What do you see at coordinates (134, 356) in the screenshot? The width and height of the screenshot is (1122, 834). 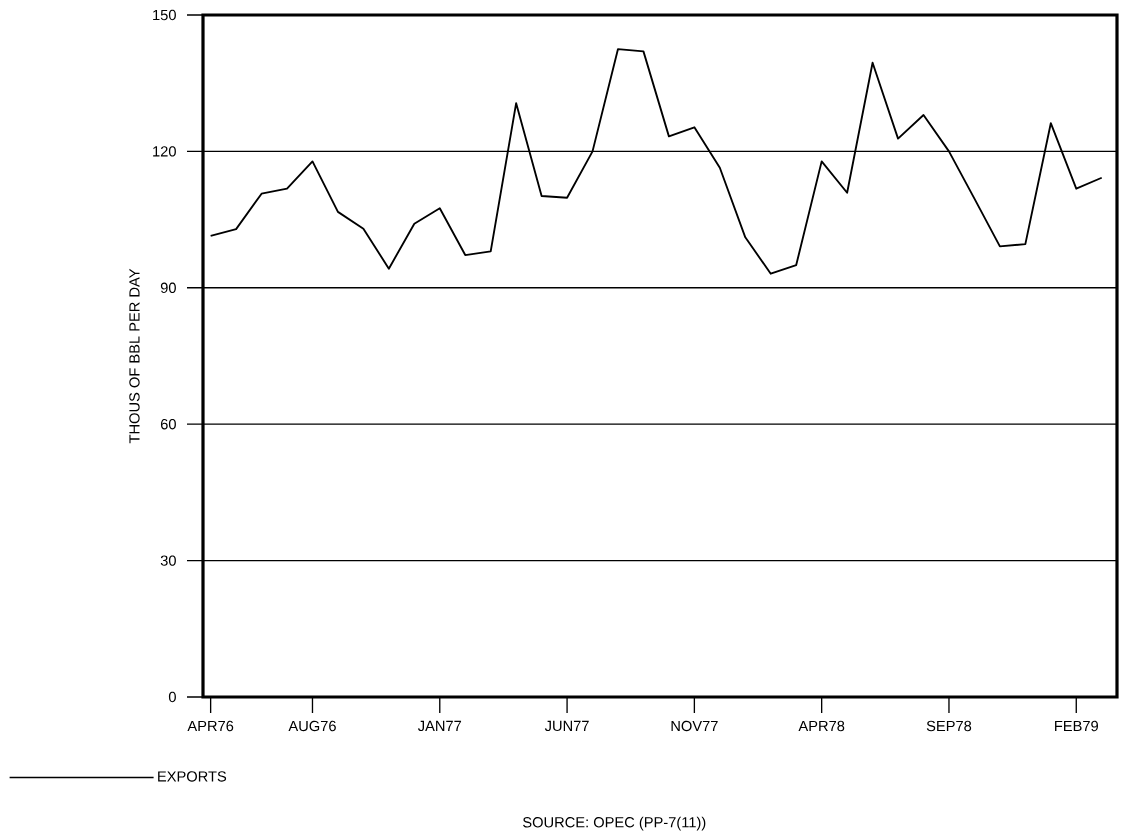 I see `y-axis-title: THOUS OF BBL PER DAY` at bounding box center [134, 356].